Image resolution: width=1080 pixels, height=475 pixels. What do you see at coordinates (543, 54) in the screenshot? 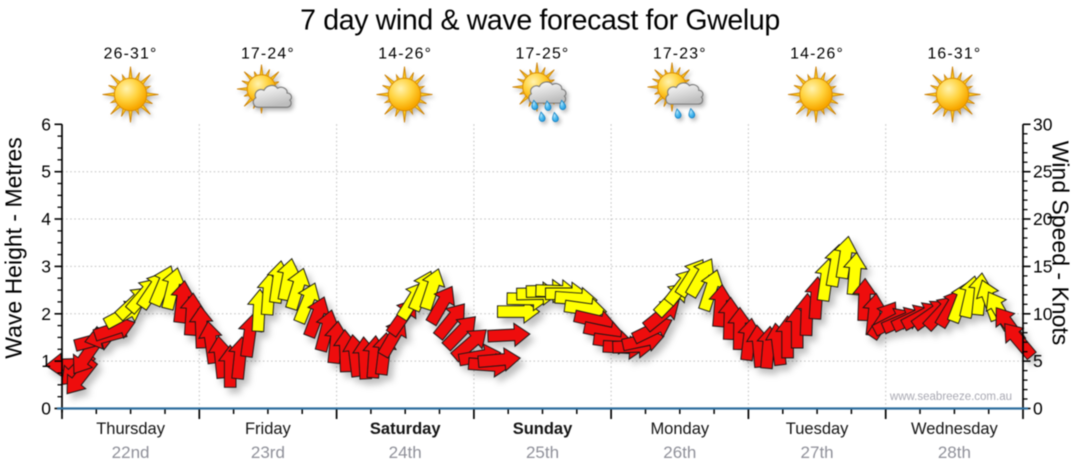
I see `svg-text: 17-25°` at bounding box center [543, 54].